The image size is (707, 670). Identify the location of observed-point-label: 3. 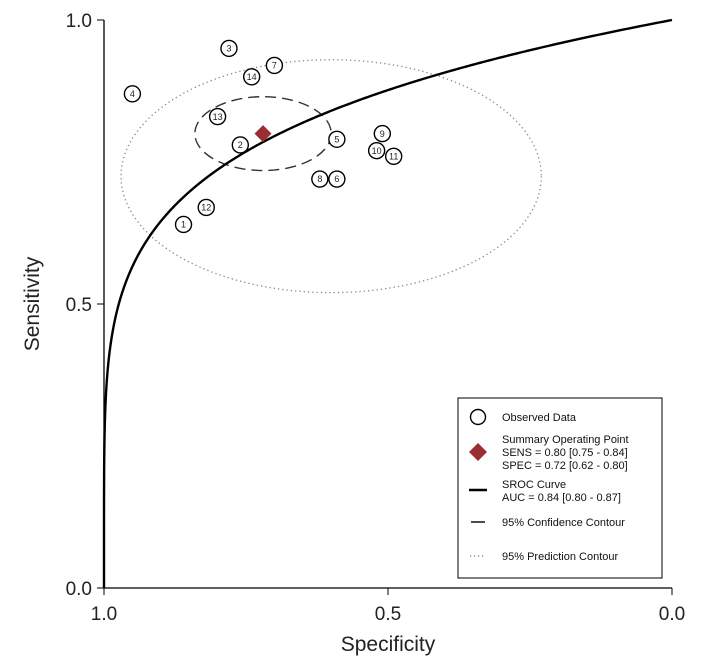
(228, 49).